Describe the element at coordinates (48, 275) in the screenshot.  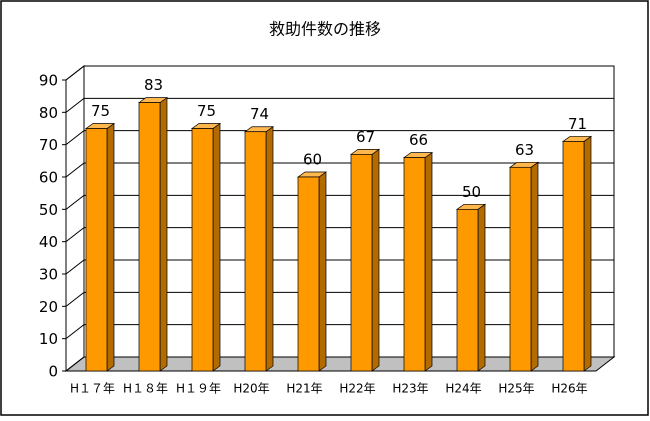
I see `y-tick-label: 30` at that location.